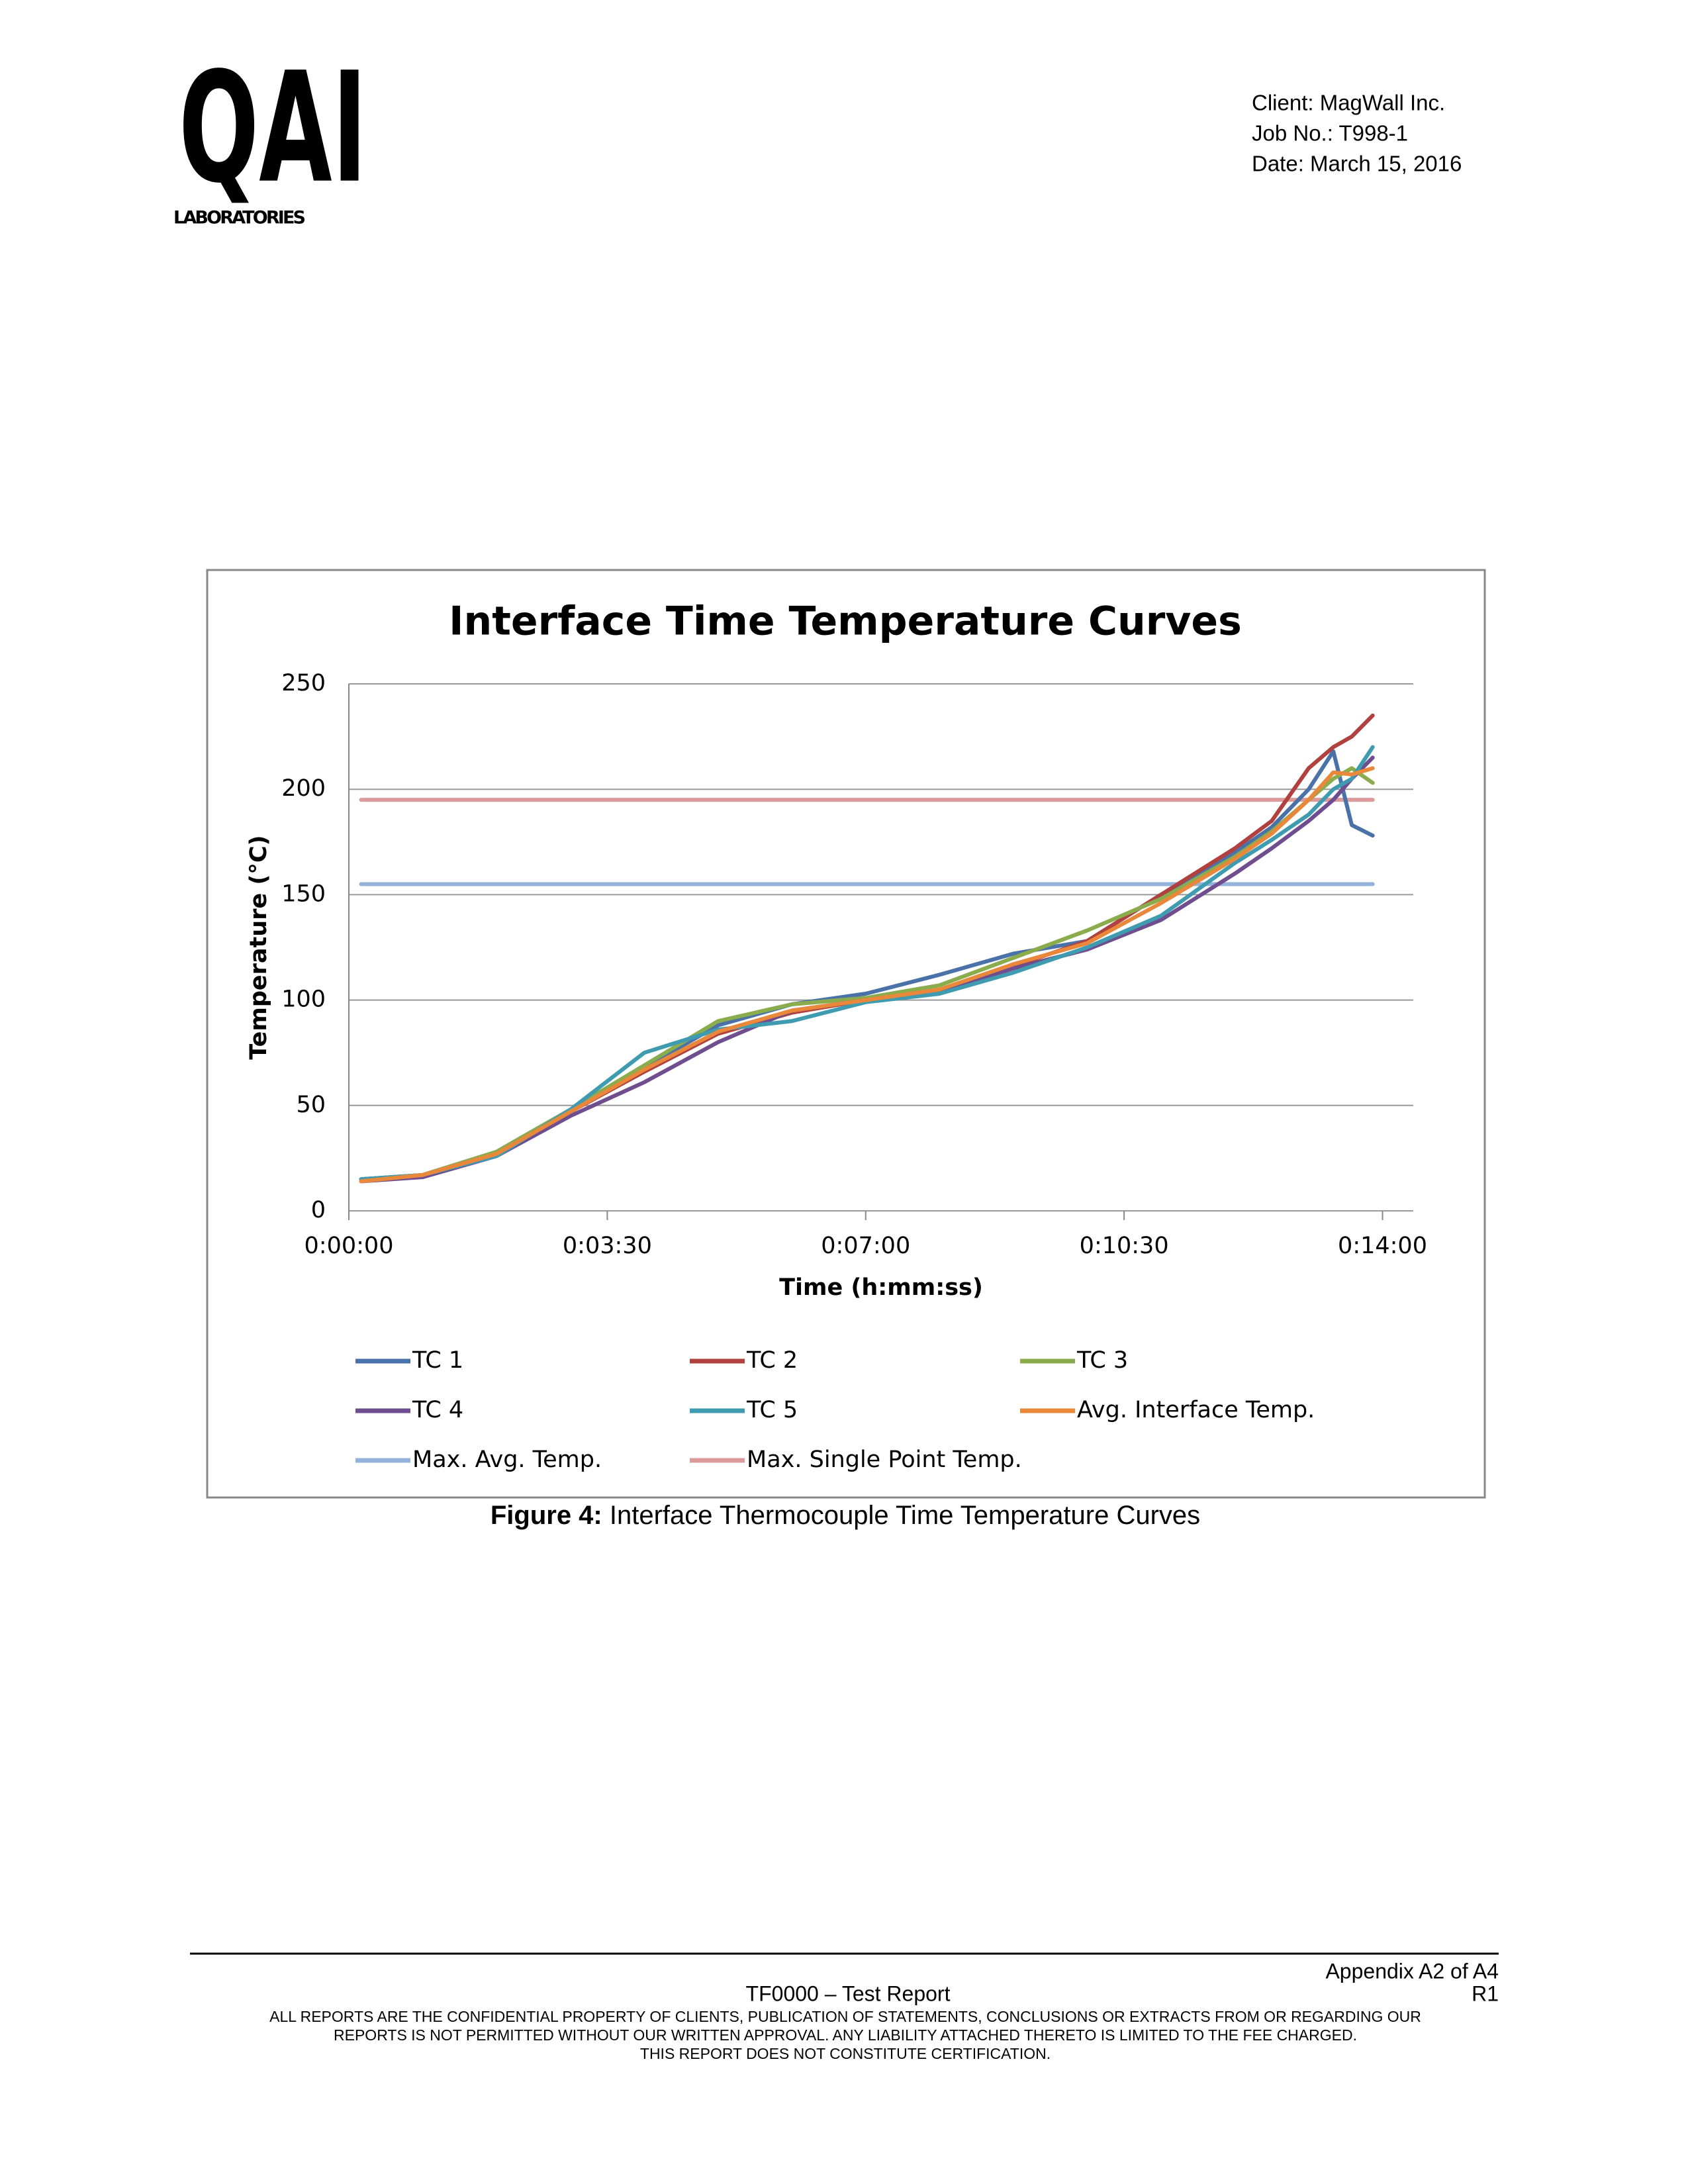 The width and height of the screenshot is (1688, 2184). I want to click on caption-label: Figure 4:, so click(546, 1515).